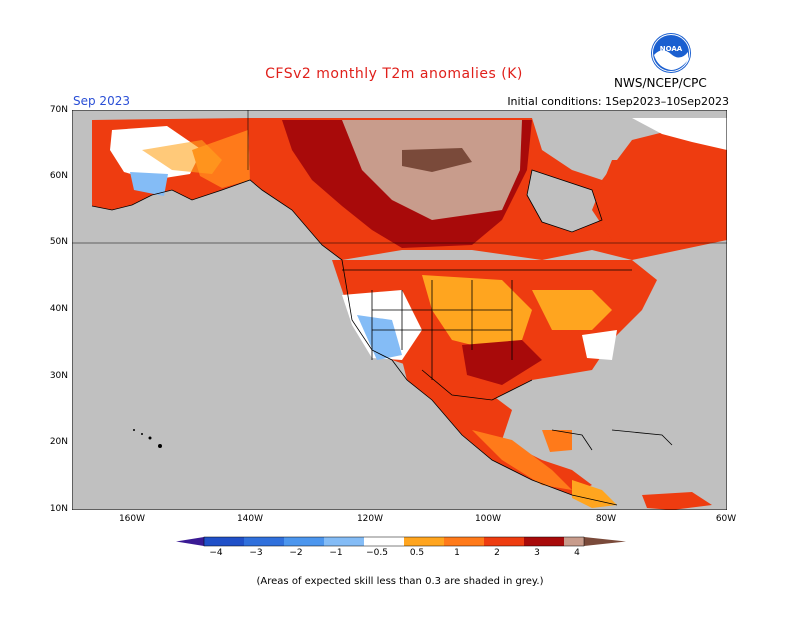 The width and height of the screenshot is (800, 618). Describe the element at coordinates (384, 541) in the screenshot. I see `colorbar-seg-white` at that location.